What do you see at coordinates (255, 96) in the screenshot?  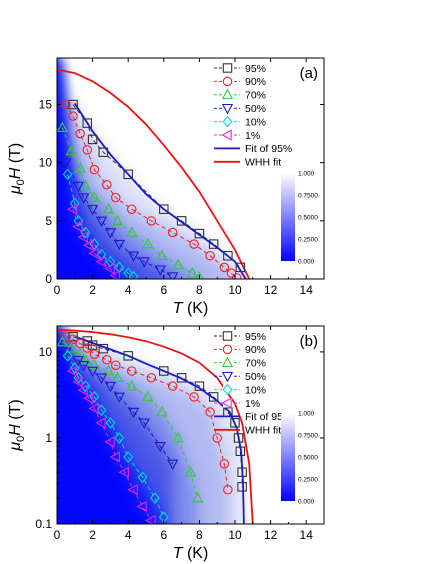 I see `legend-label: 70%` at bounding box center [255, 96].